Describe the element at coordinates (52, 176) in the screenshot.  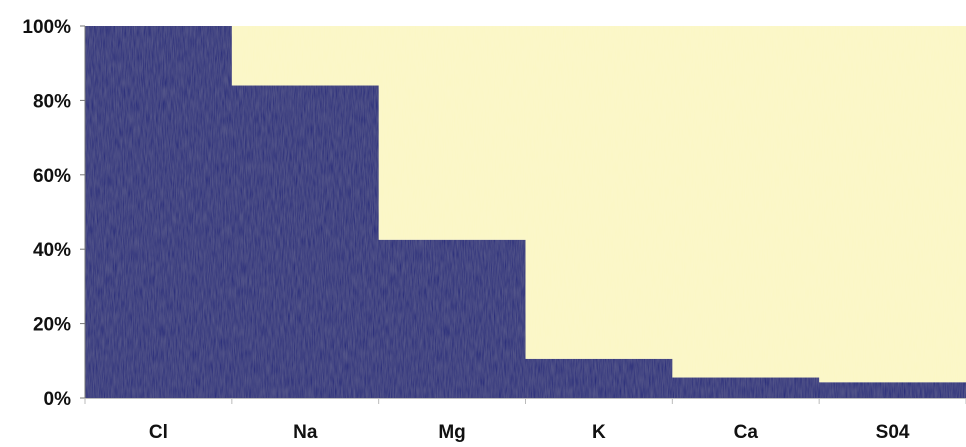
I see `y-tick-label: 60%` at that location.